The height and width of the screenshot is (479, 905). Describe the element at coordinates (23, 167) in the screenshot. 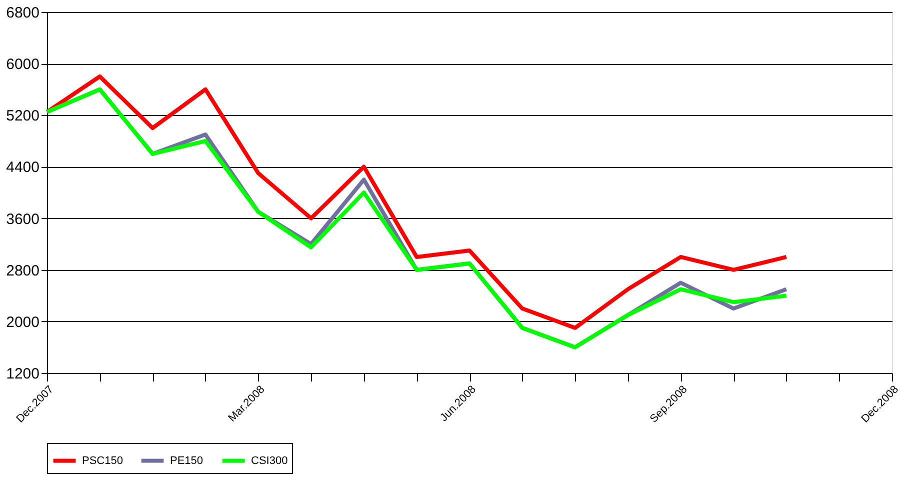

I see `y-tick-label: 4400` at that location.